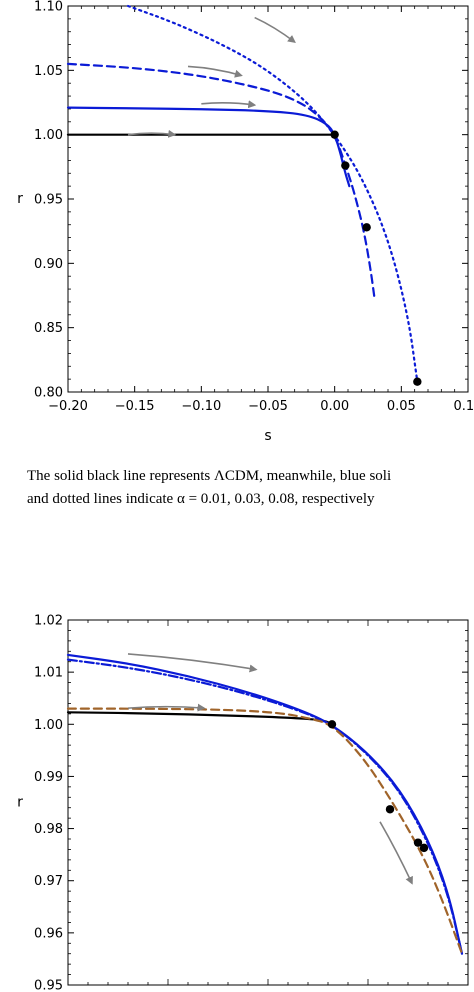 Image resolution: width=474 pixels, height=992 pixels. I want to click on y-tick-label: 0.99, so click(48, 777).